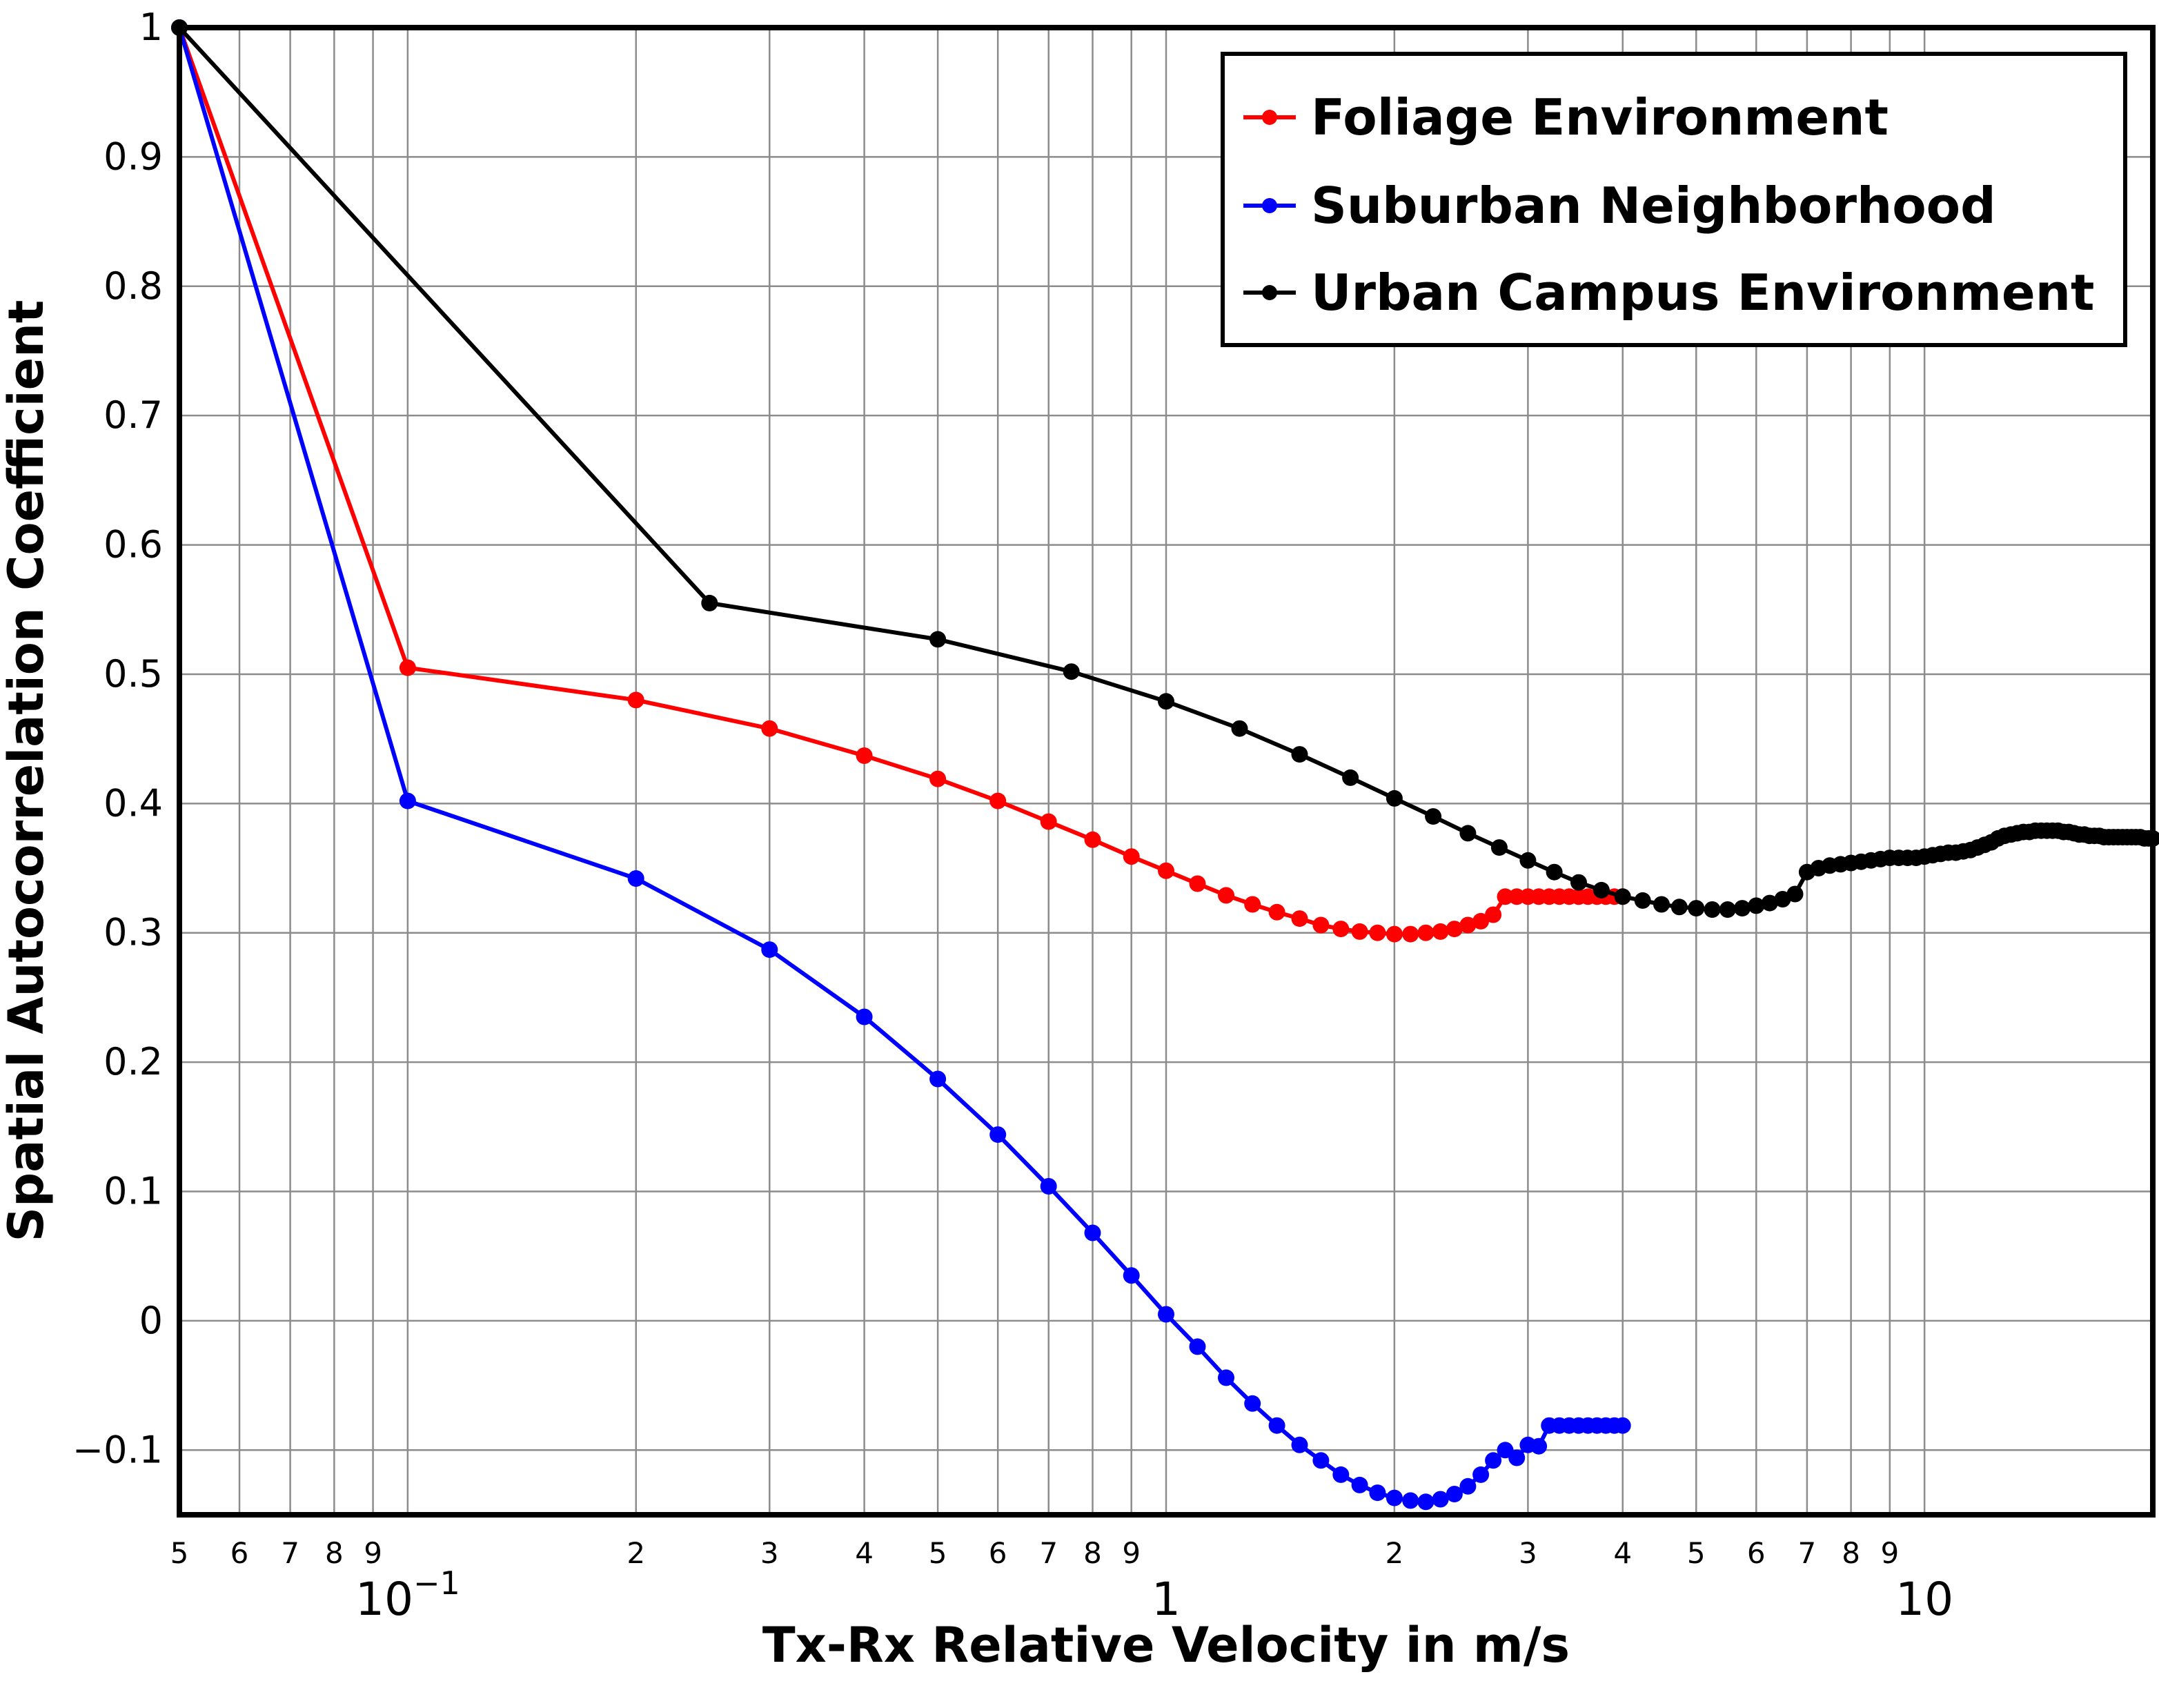 The height and width of the screenshot is (1708, 2159). Describe the element at coordinates (1269, 292) in the screenshot. I see `legend-marker-urban` at that location.